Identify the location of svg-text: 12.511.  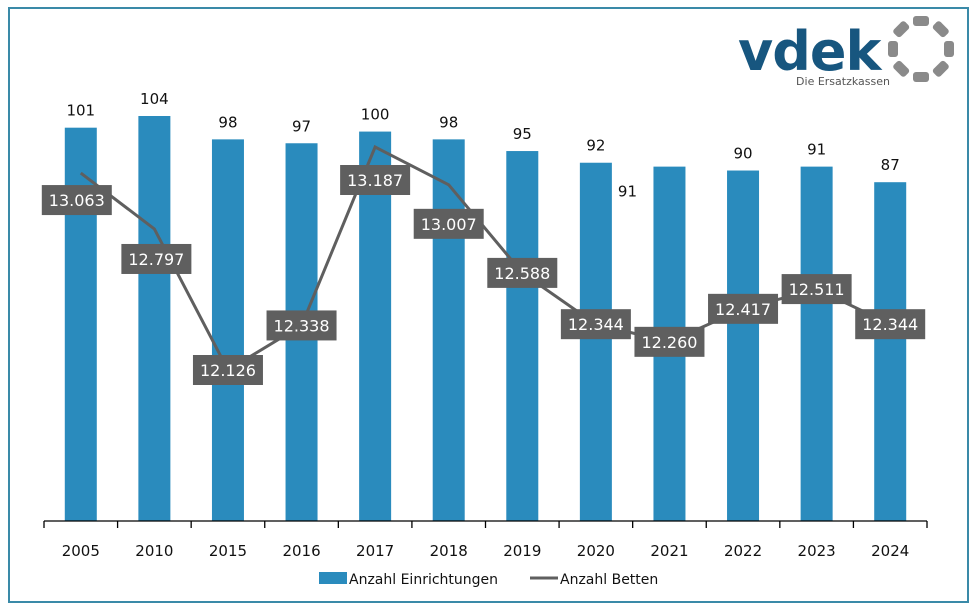
(817, 289).